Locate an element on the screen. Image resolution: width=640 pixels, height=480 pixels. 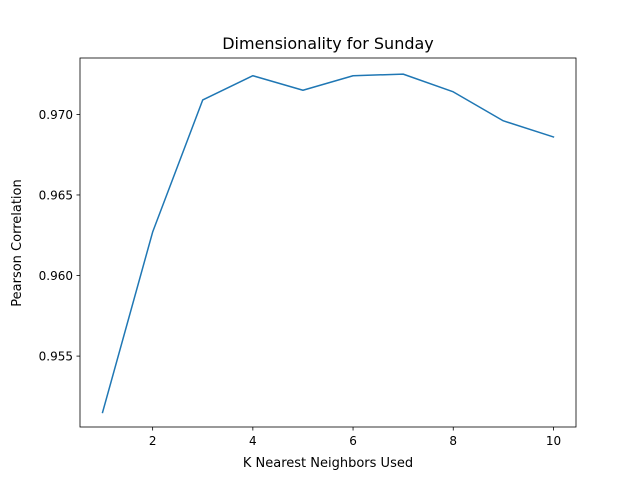
x-axis-label: K Nearest Neighbors Used is located at coordinates (328, 463).